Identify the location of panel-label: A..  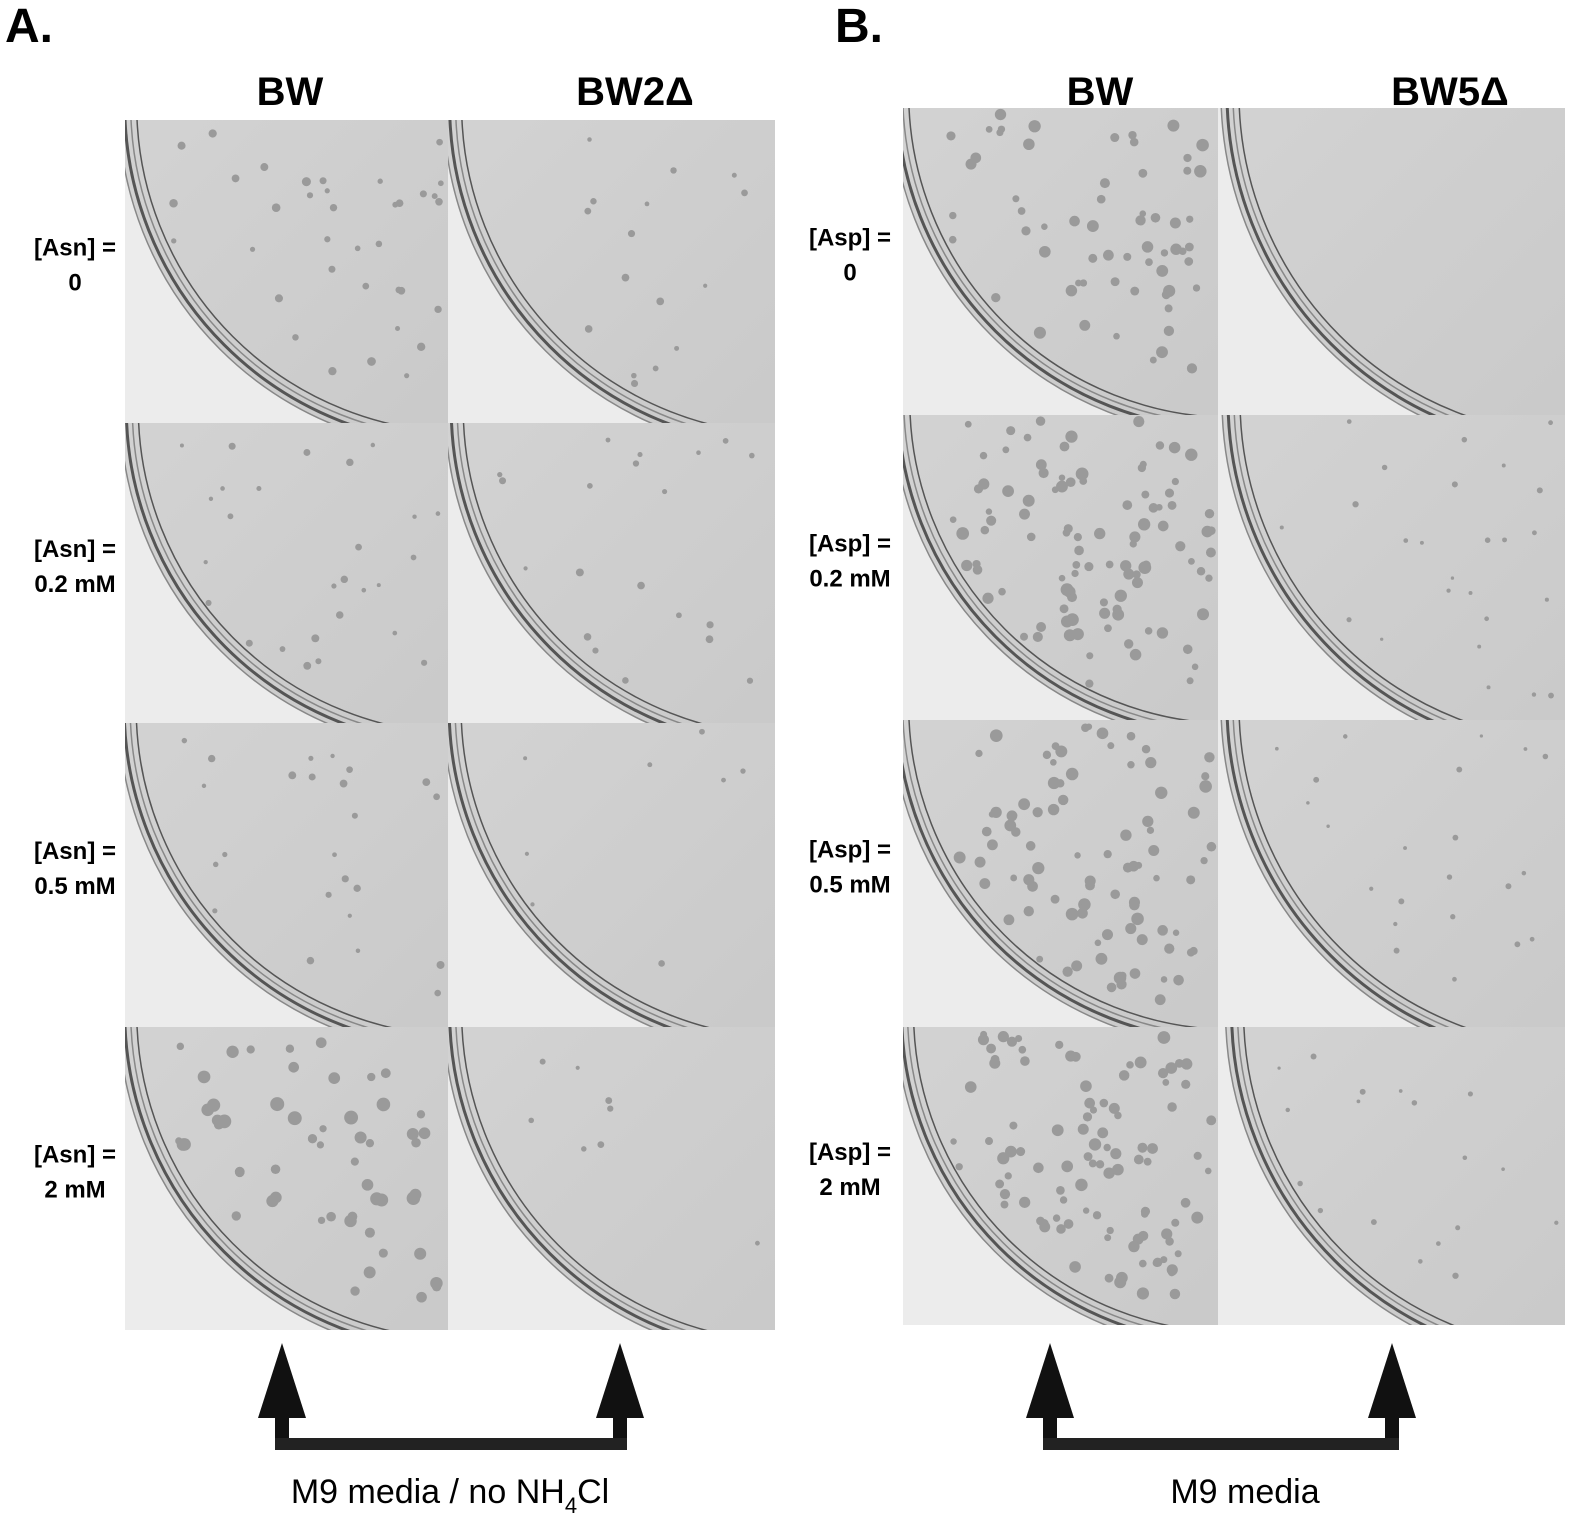
(29, 26).